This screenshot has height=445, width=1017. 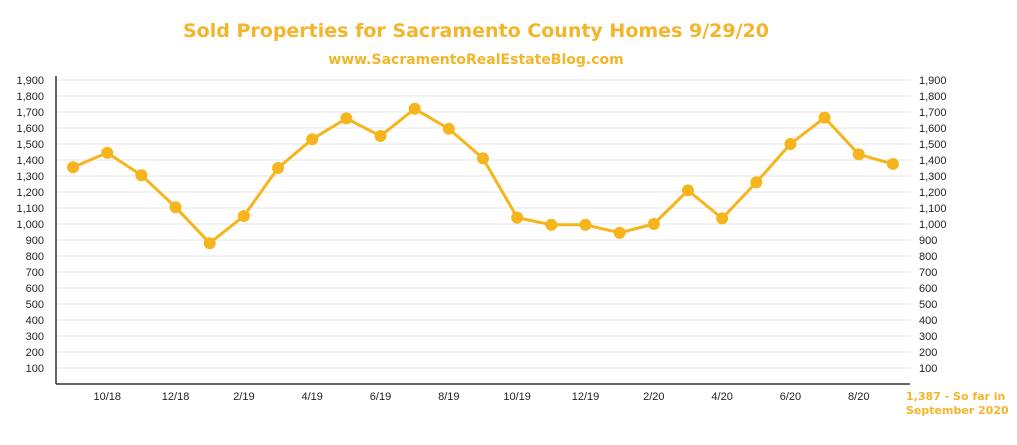 I want to click on y-tick-label-left: 600, so click(x=35, y=289).